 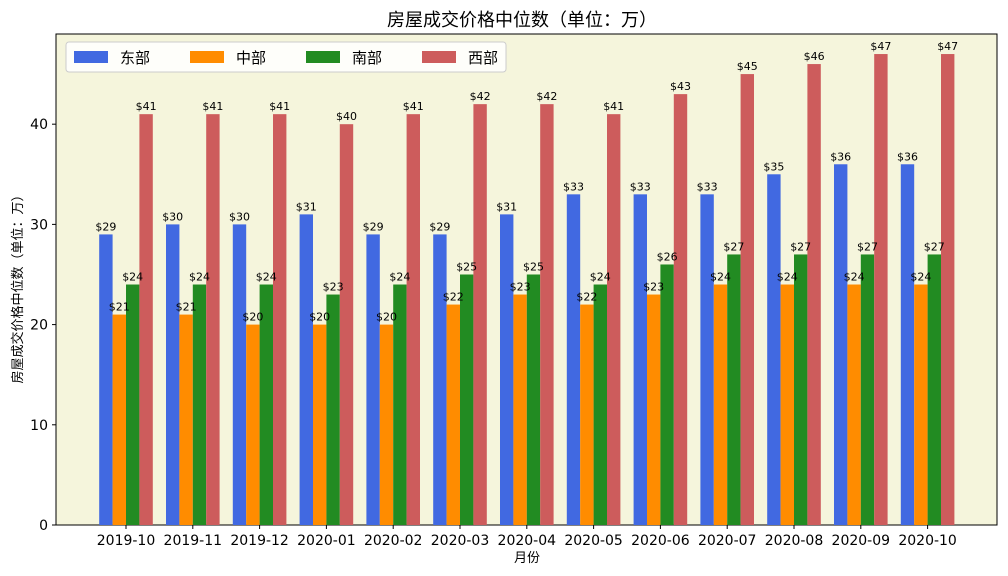 What do you see at coordinates (439, 226) in the screenshot?
I see `data-label: $29` at bounding box center [439, 226].